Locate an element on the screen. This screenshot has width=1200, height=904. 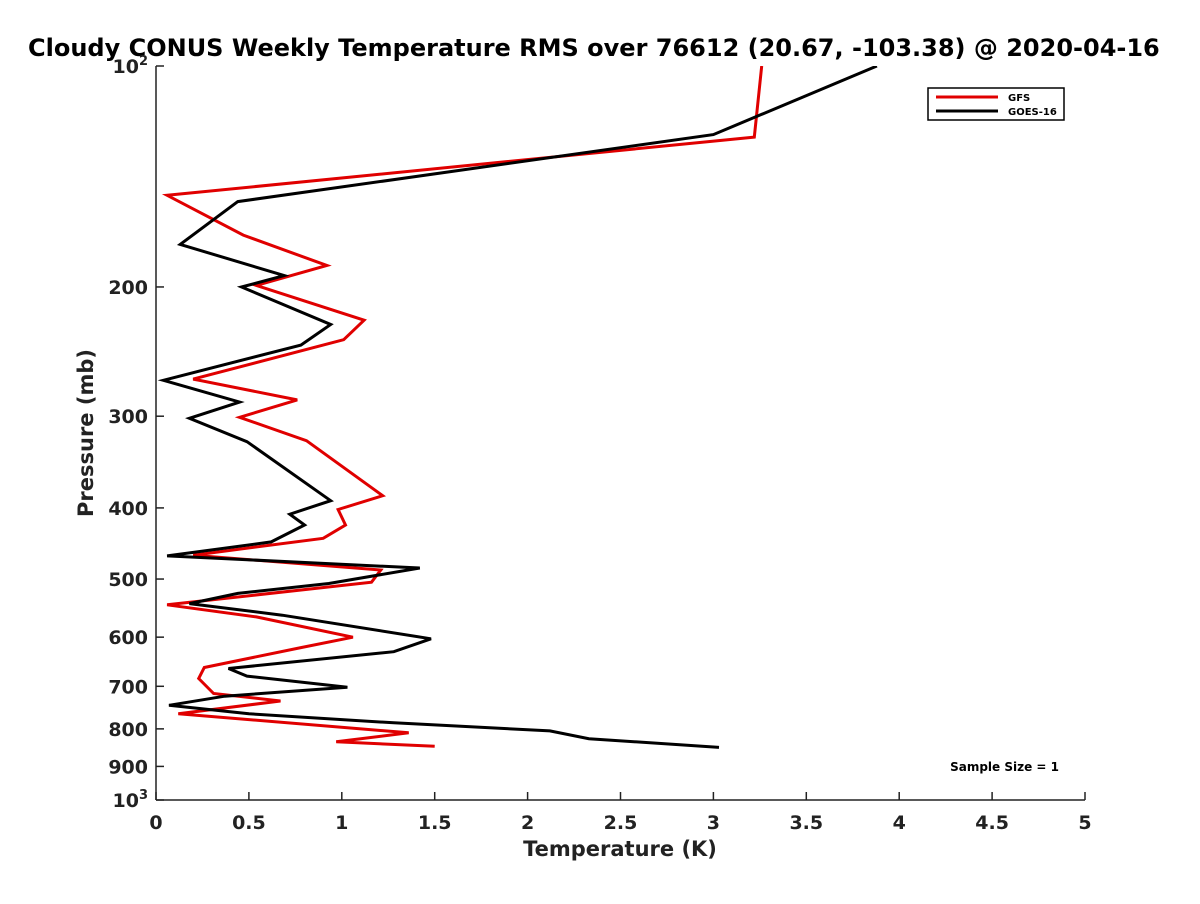
x-tick-label: 3.5 is located at coordinates (806, 823).